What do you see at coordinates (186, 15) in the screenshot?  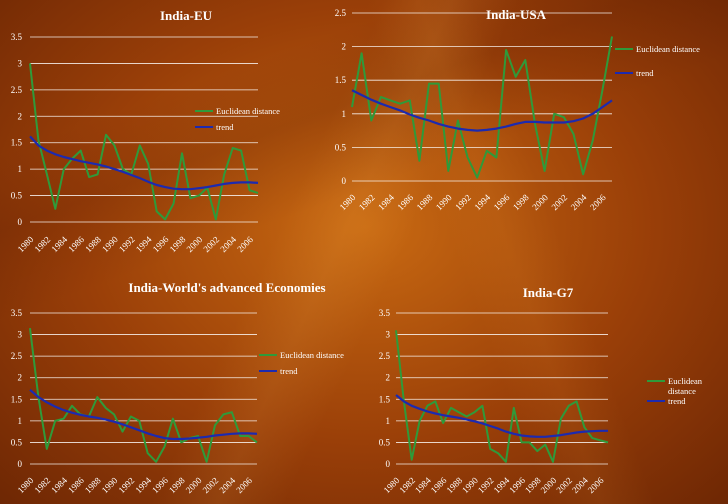 I see `chart-title: India-EU` at bounding box center [186, 15].